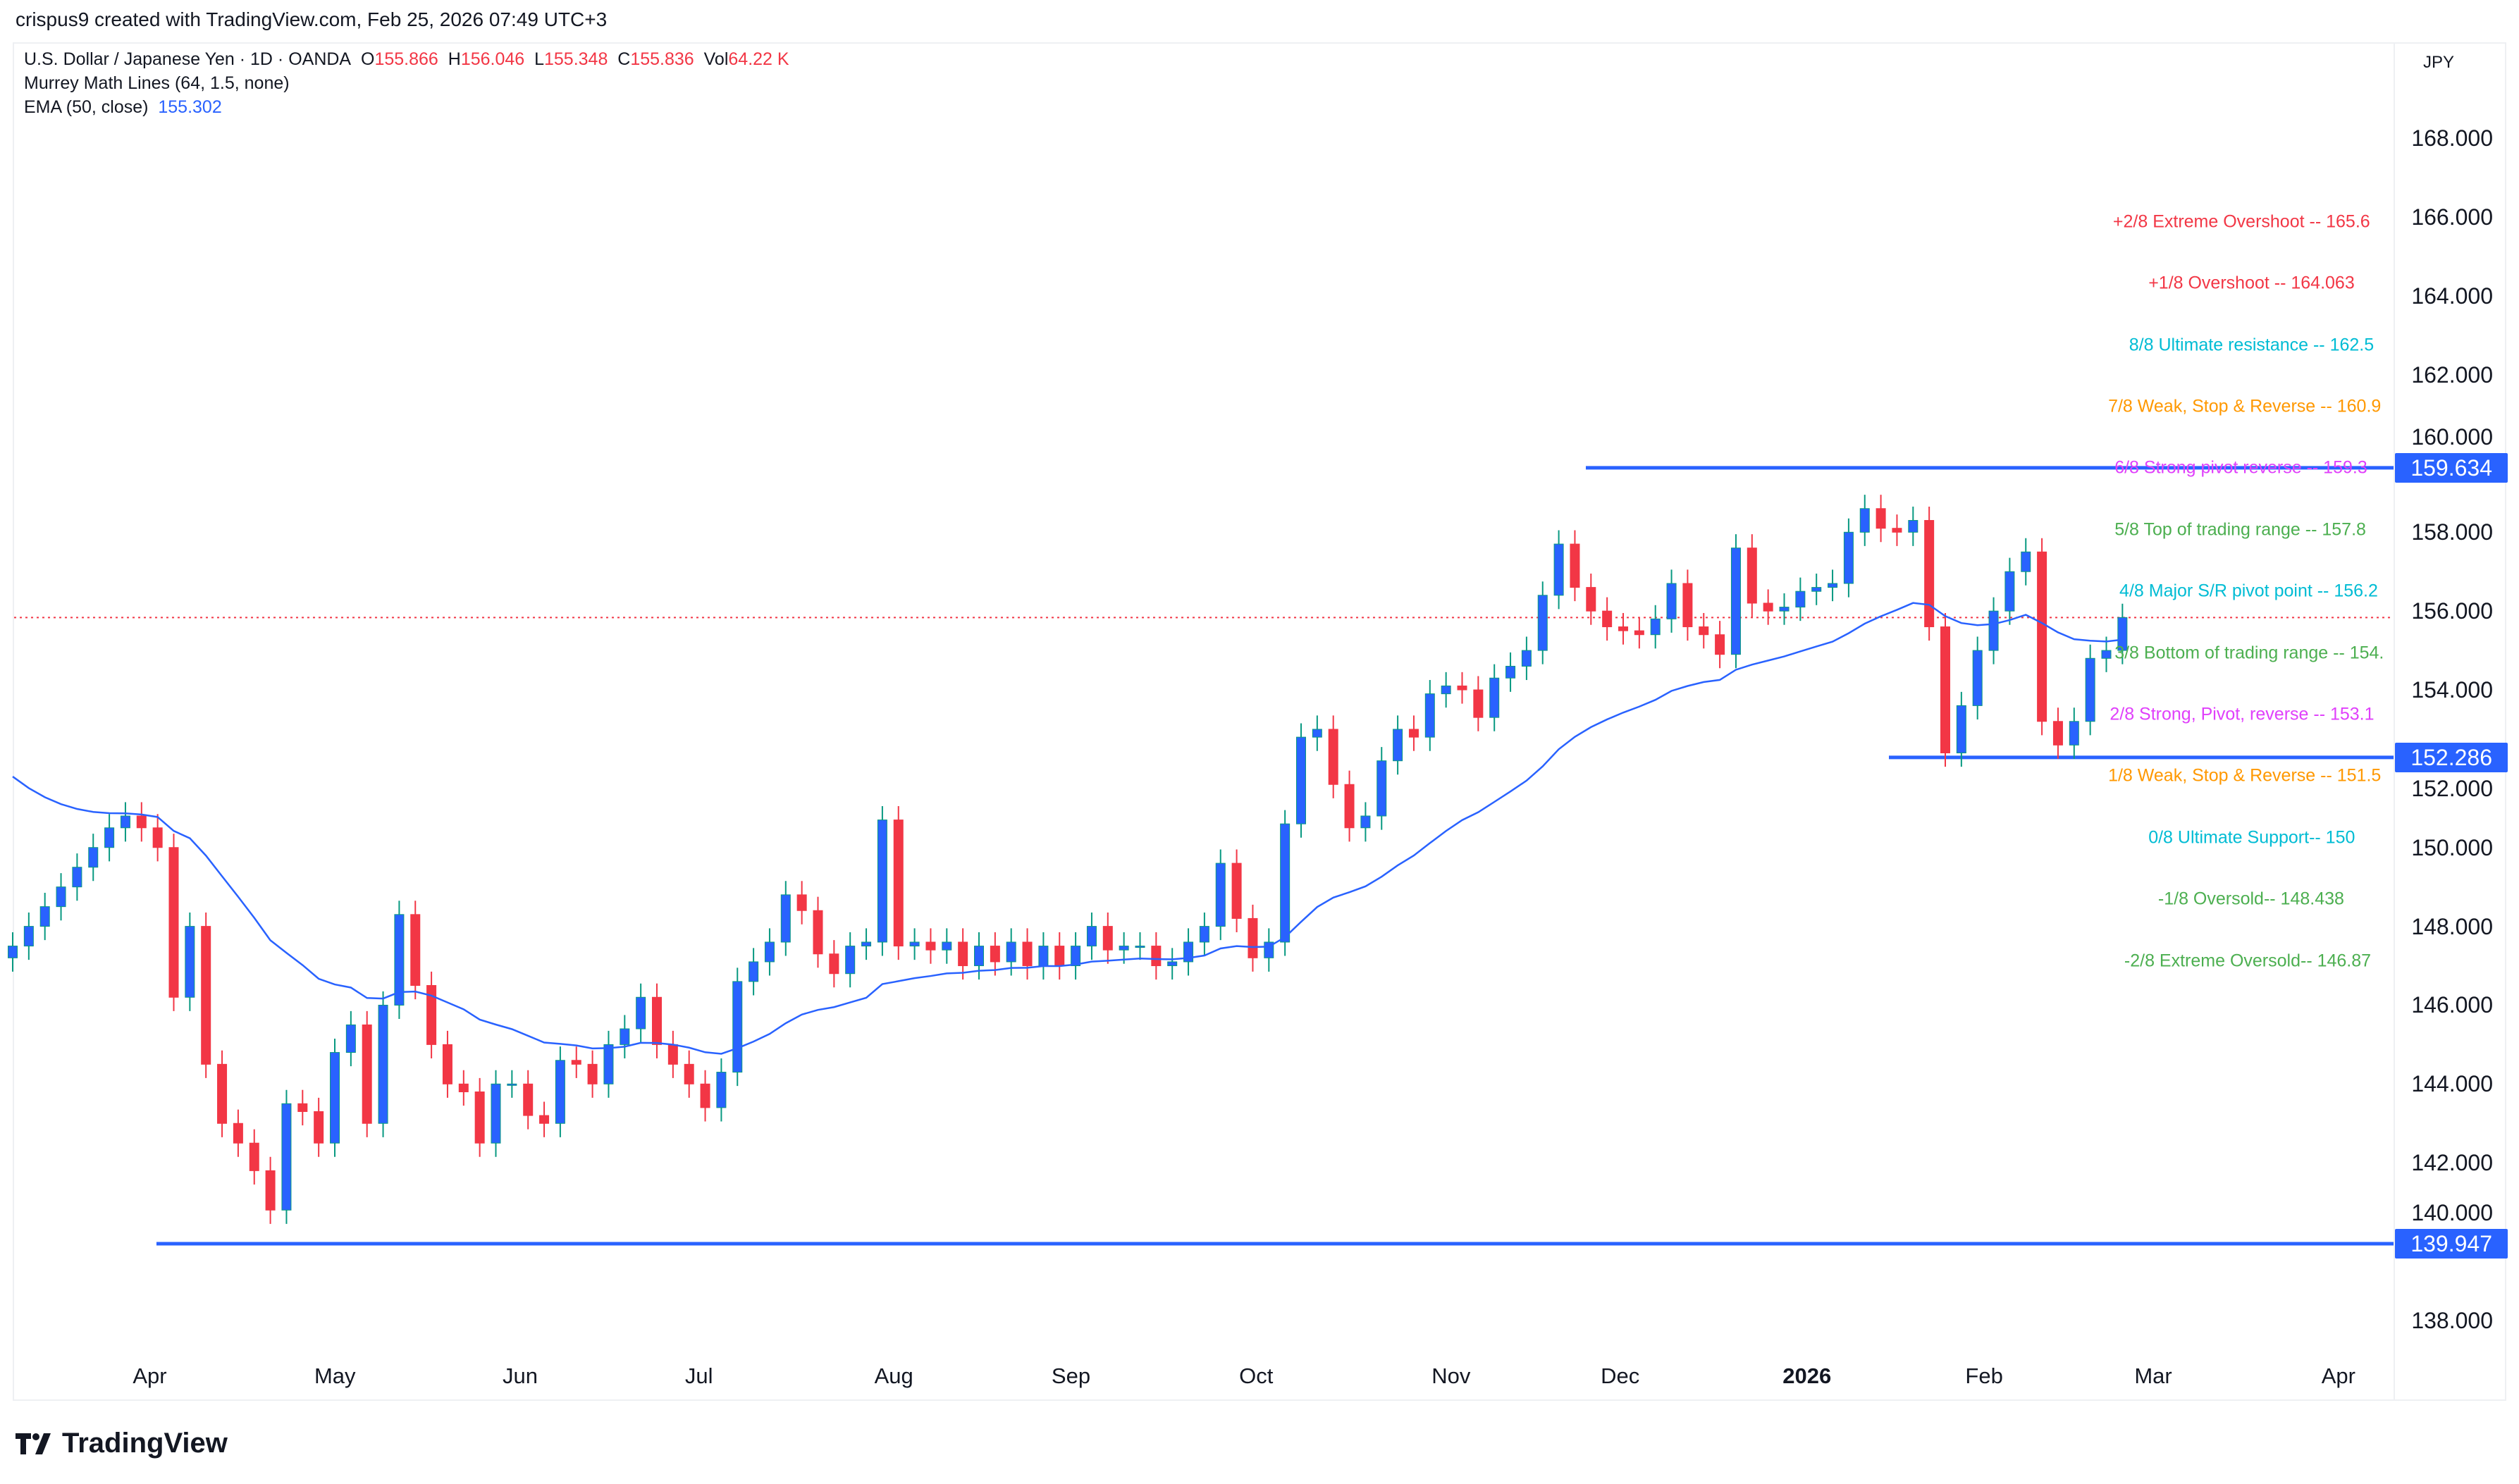 Image resolution: width=2519 pixels, height=1484 pixels. What do you see at coordinates (2451, 757) in the screenshot?
I see `horizontal-line-price-label: 152.286` at bounding box center [2451, 757].